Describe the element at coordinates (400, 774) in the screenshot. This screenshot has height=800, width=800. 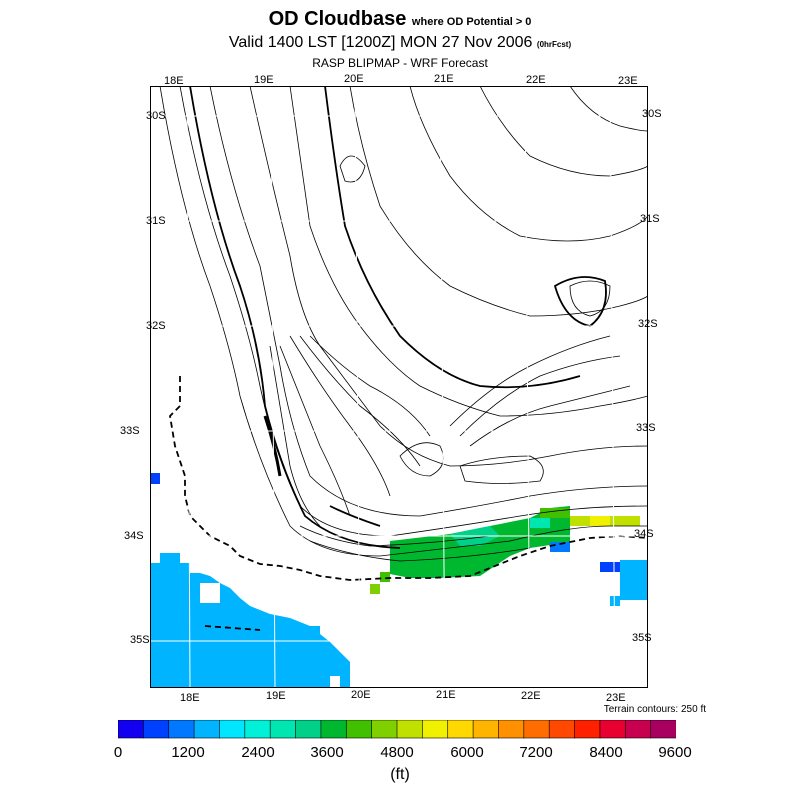
I see `colorbar-units: (ft)` at that location.